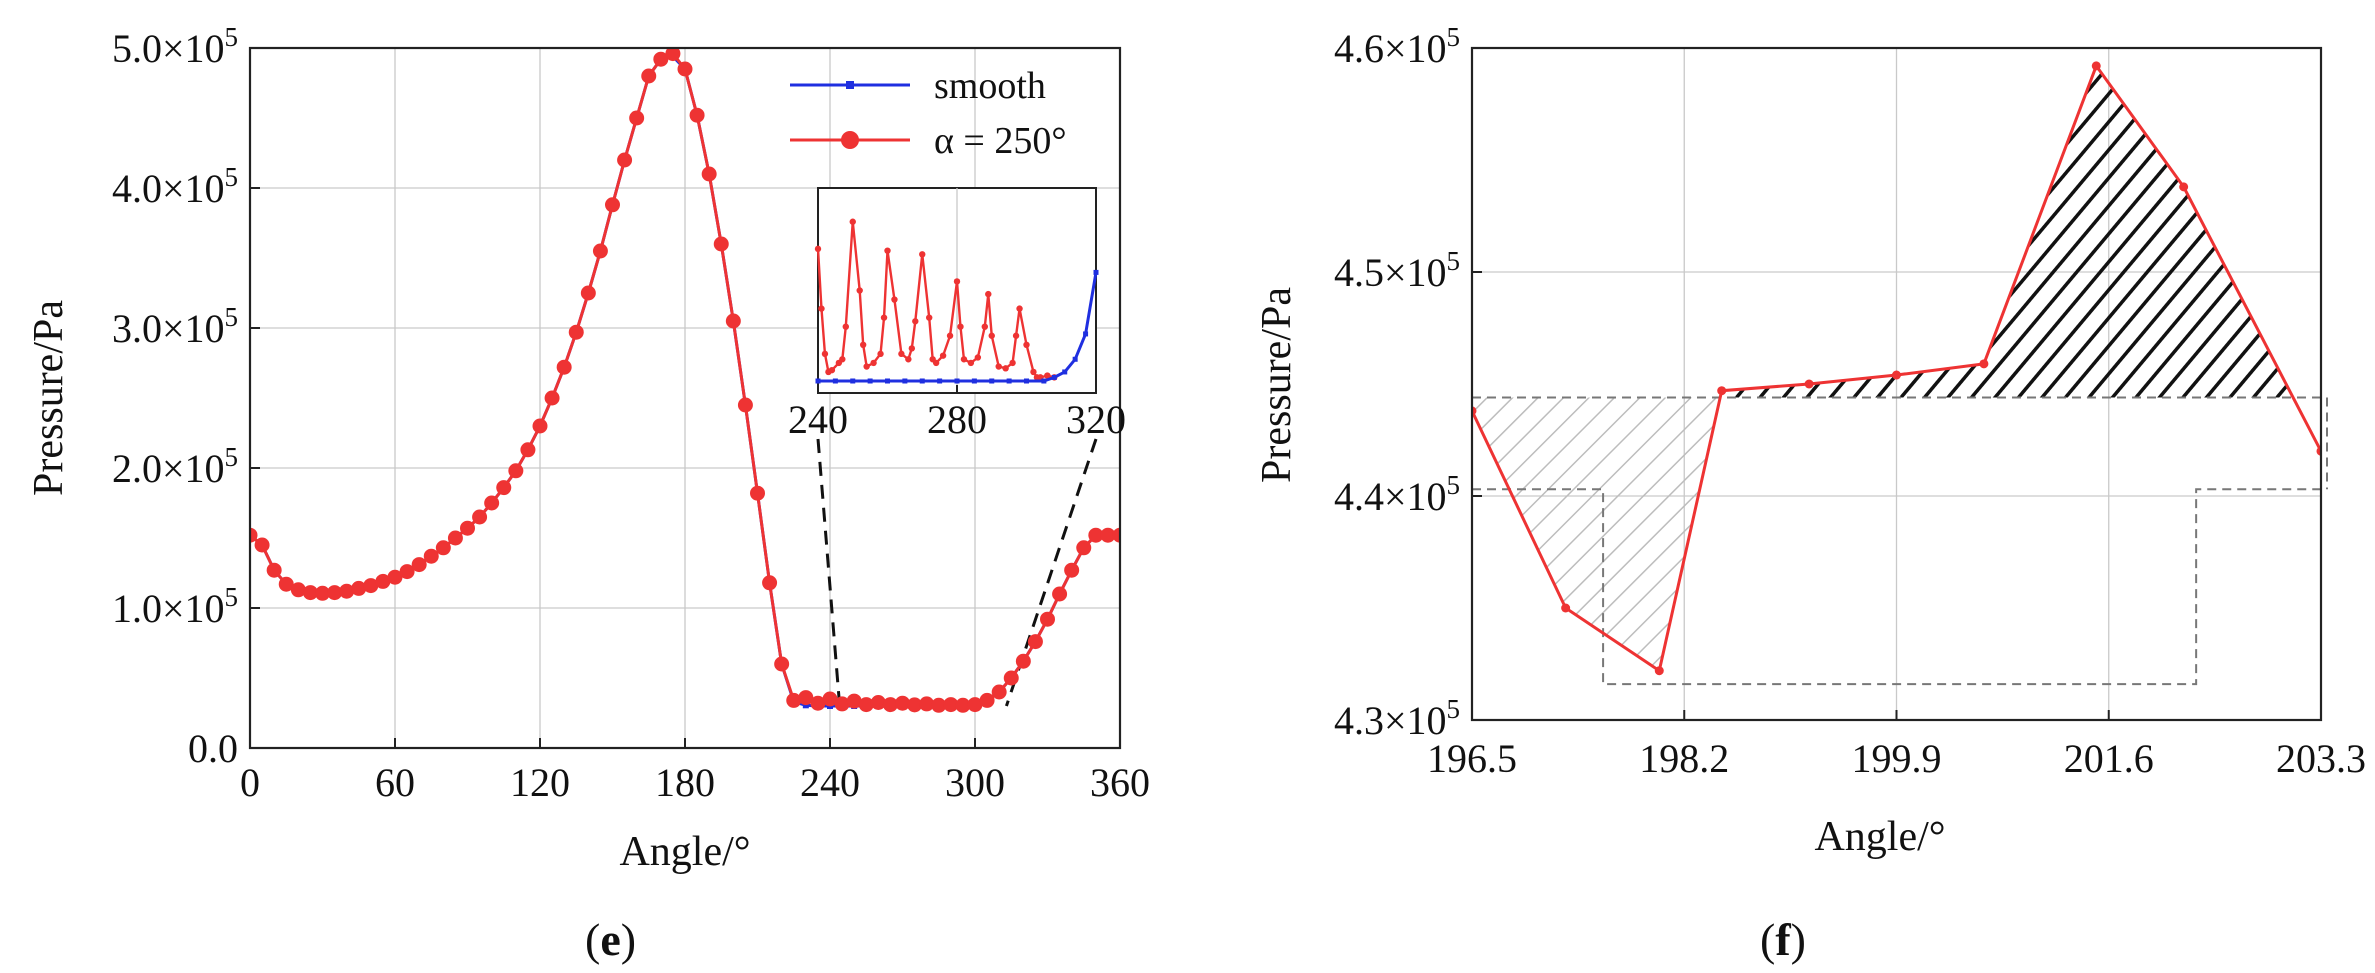  Describe the element at coordinates (850, 85) in the screenshot. I see `legend-smooth-marker` at that location.